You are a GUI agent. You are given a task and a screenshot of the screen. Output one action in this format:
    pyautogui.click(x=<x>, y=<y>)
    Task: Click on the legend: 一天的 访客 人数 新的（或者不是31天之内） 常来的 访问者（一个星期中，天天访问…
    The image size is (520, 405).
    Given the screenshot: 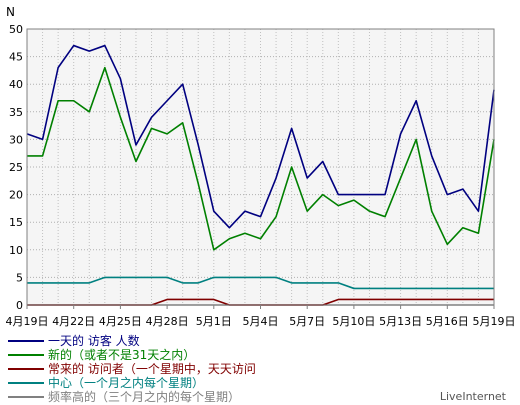 What is the action you would take?
    pyautogui.click(x=132, y=369)
    